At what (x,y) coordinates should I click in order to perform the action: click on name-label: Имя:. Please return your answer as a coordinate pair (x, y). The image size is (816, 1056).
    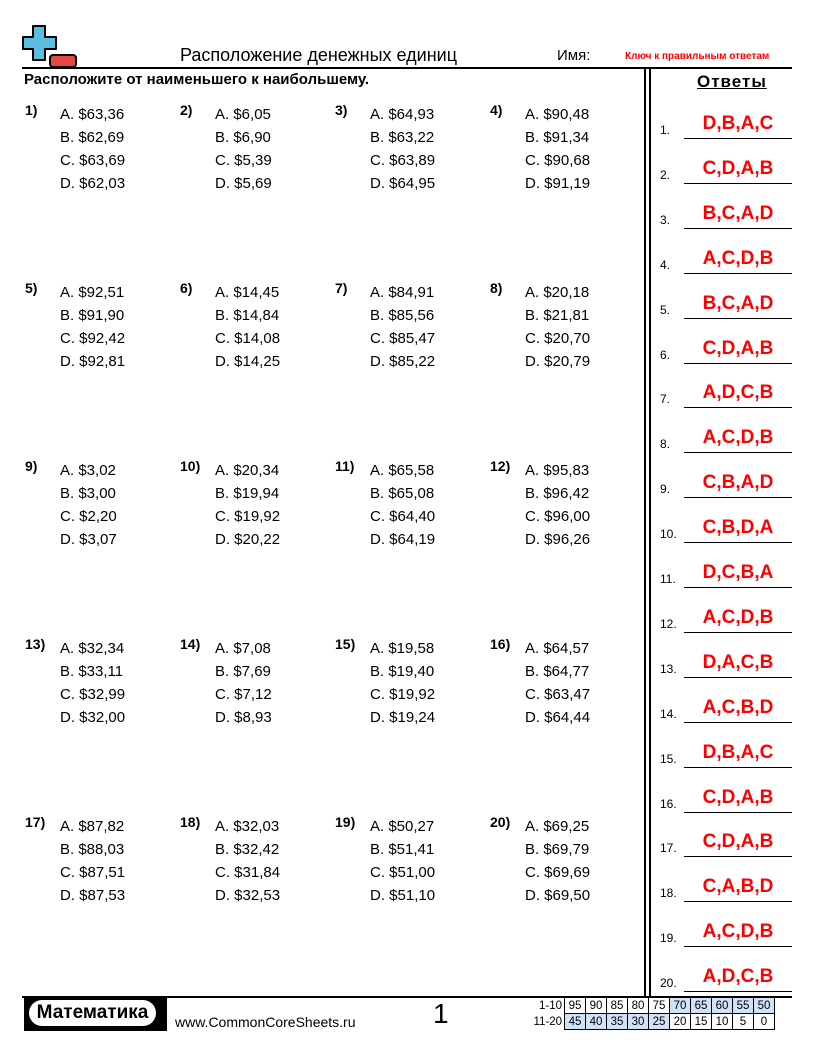
    Looking at the image, I should click on (574, 55).